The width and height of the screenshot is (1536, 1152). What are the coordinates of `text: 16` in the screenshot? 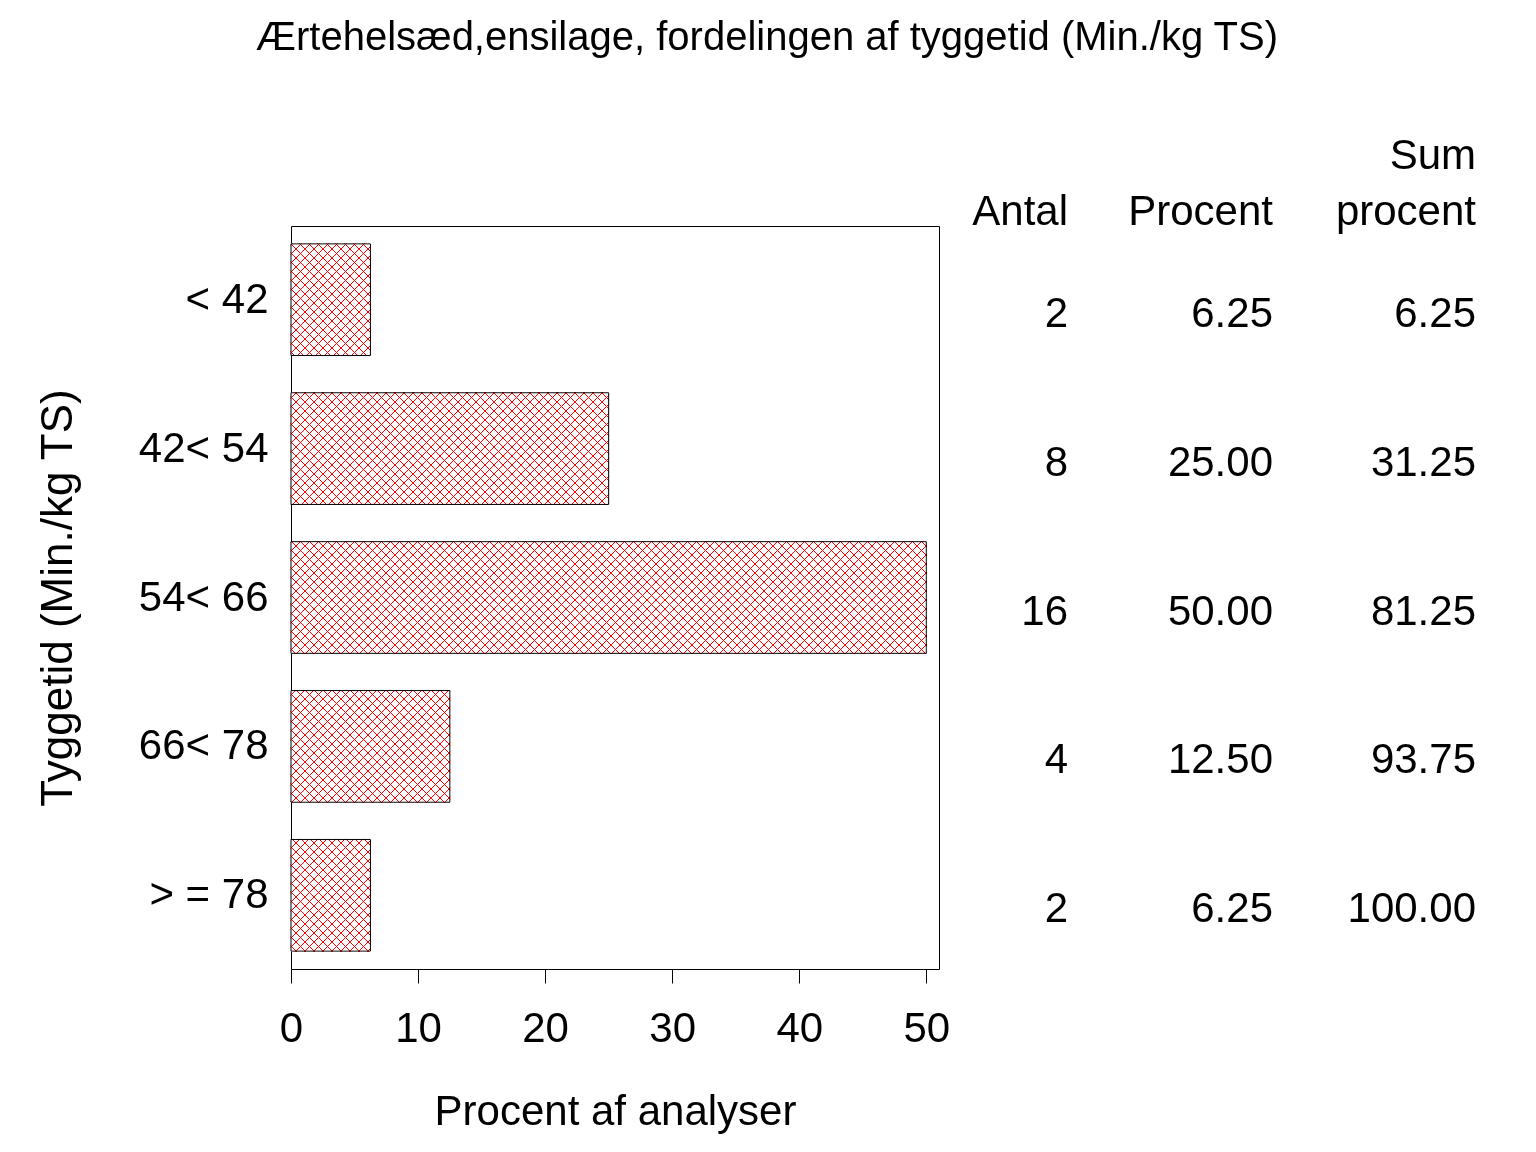 It's located at (1044, 610).